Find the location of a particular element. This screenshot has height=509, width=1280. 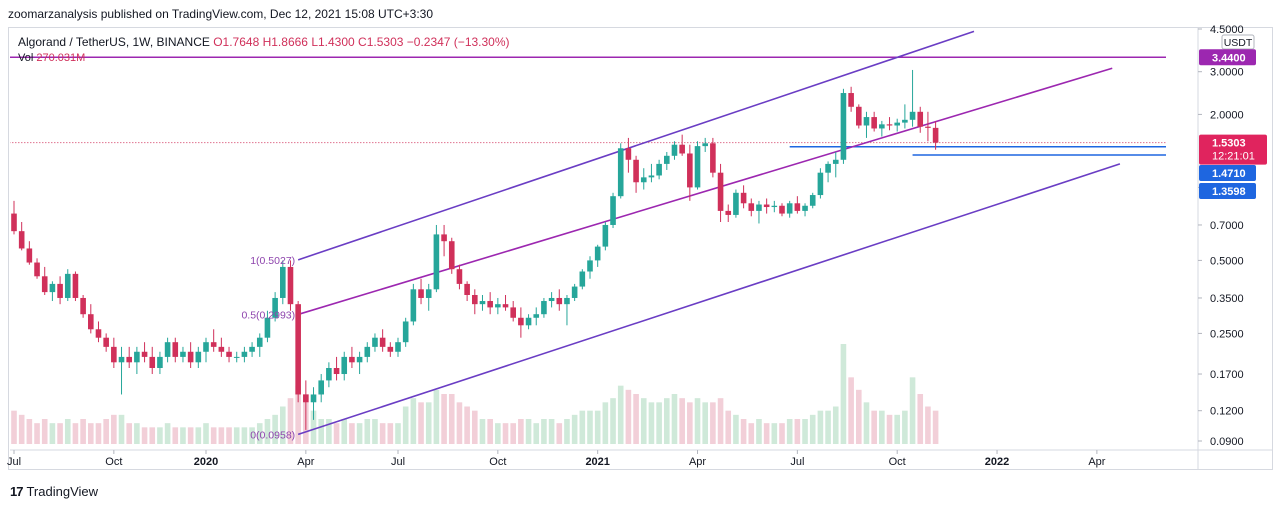

tradingview-footer: 17 TradingView is located at coordinates (54, 491).